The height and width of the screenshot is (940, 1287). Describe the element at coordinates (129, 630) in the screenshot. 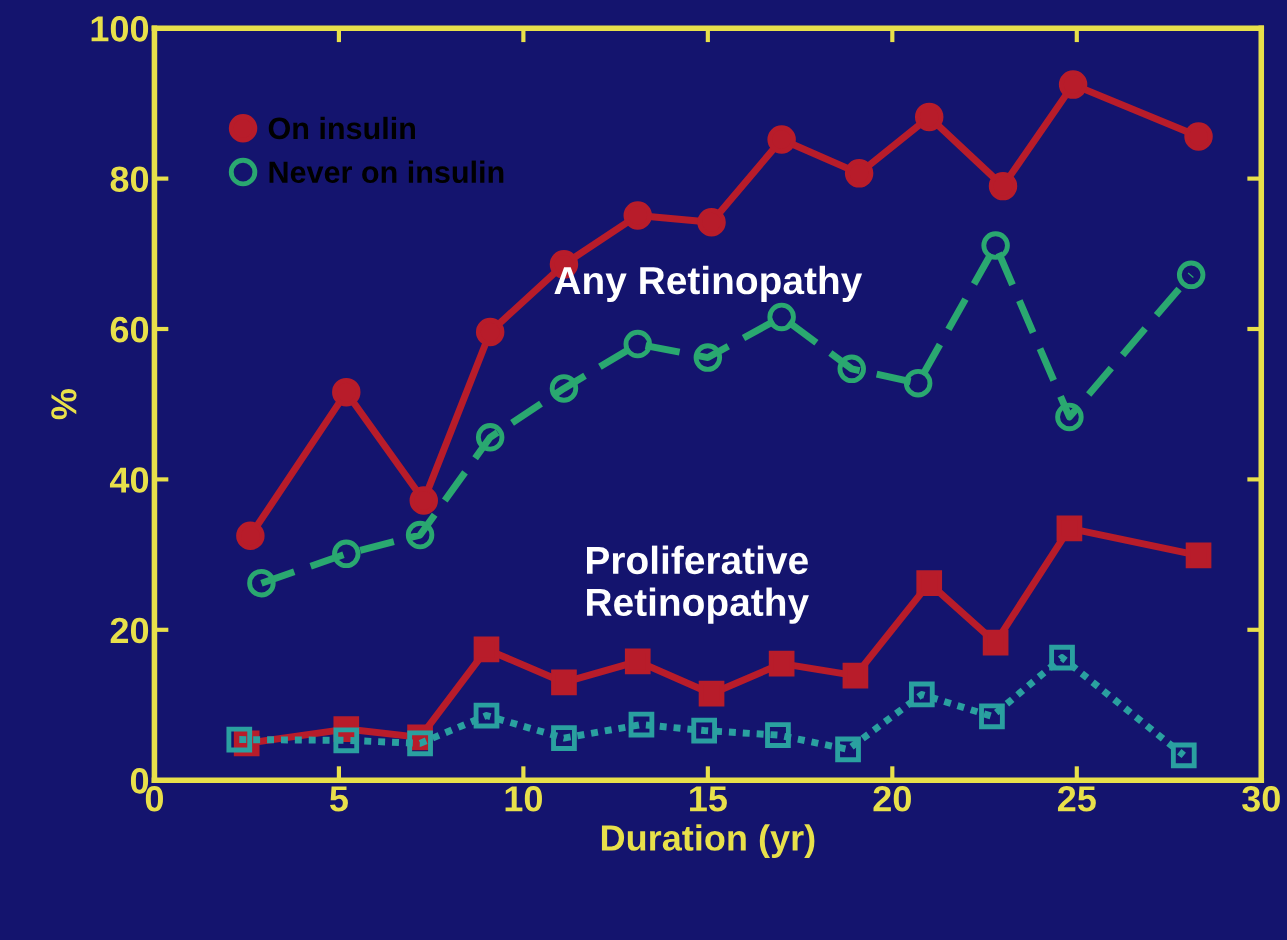

I see `y-tick-label: 20` at that location.